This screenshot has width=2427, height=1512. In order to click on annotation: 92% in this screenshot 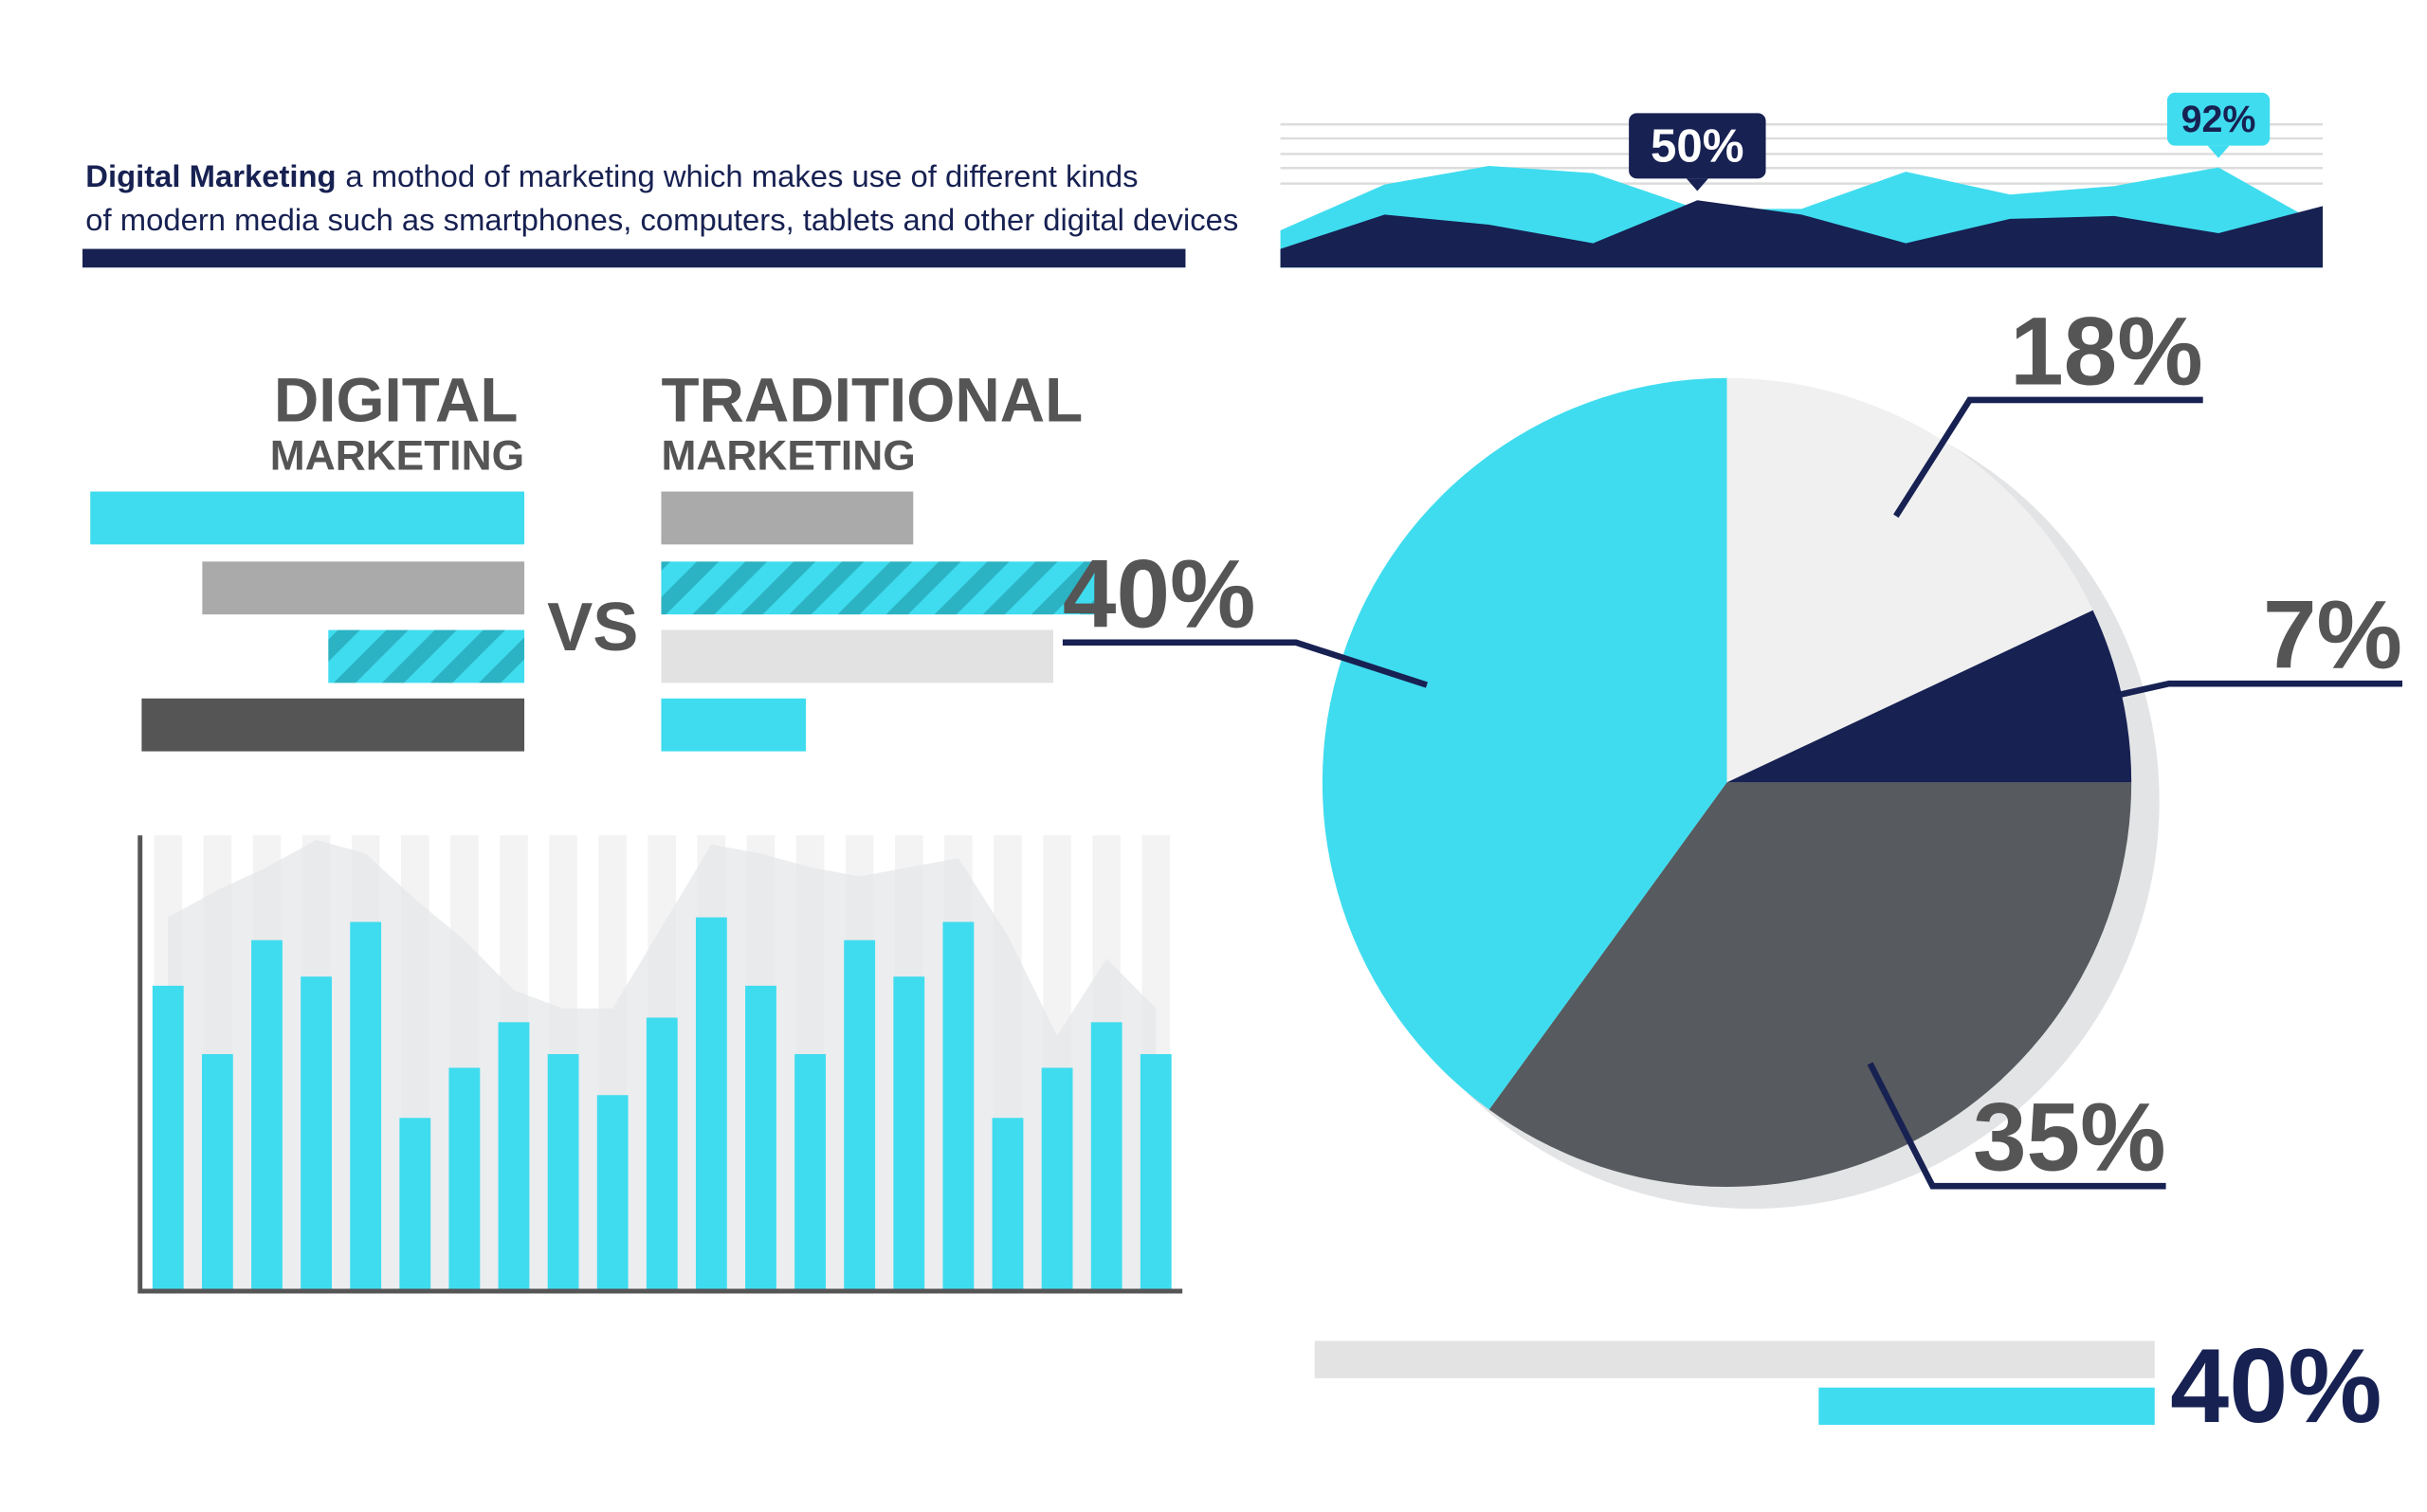, I will do `click(2218, 120)`.